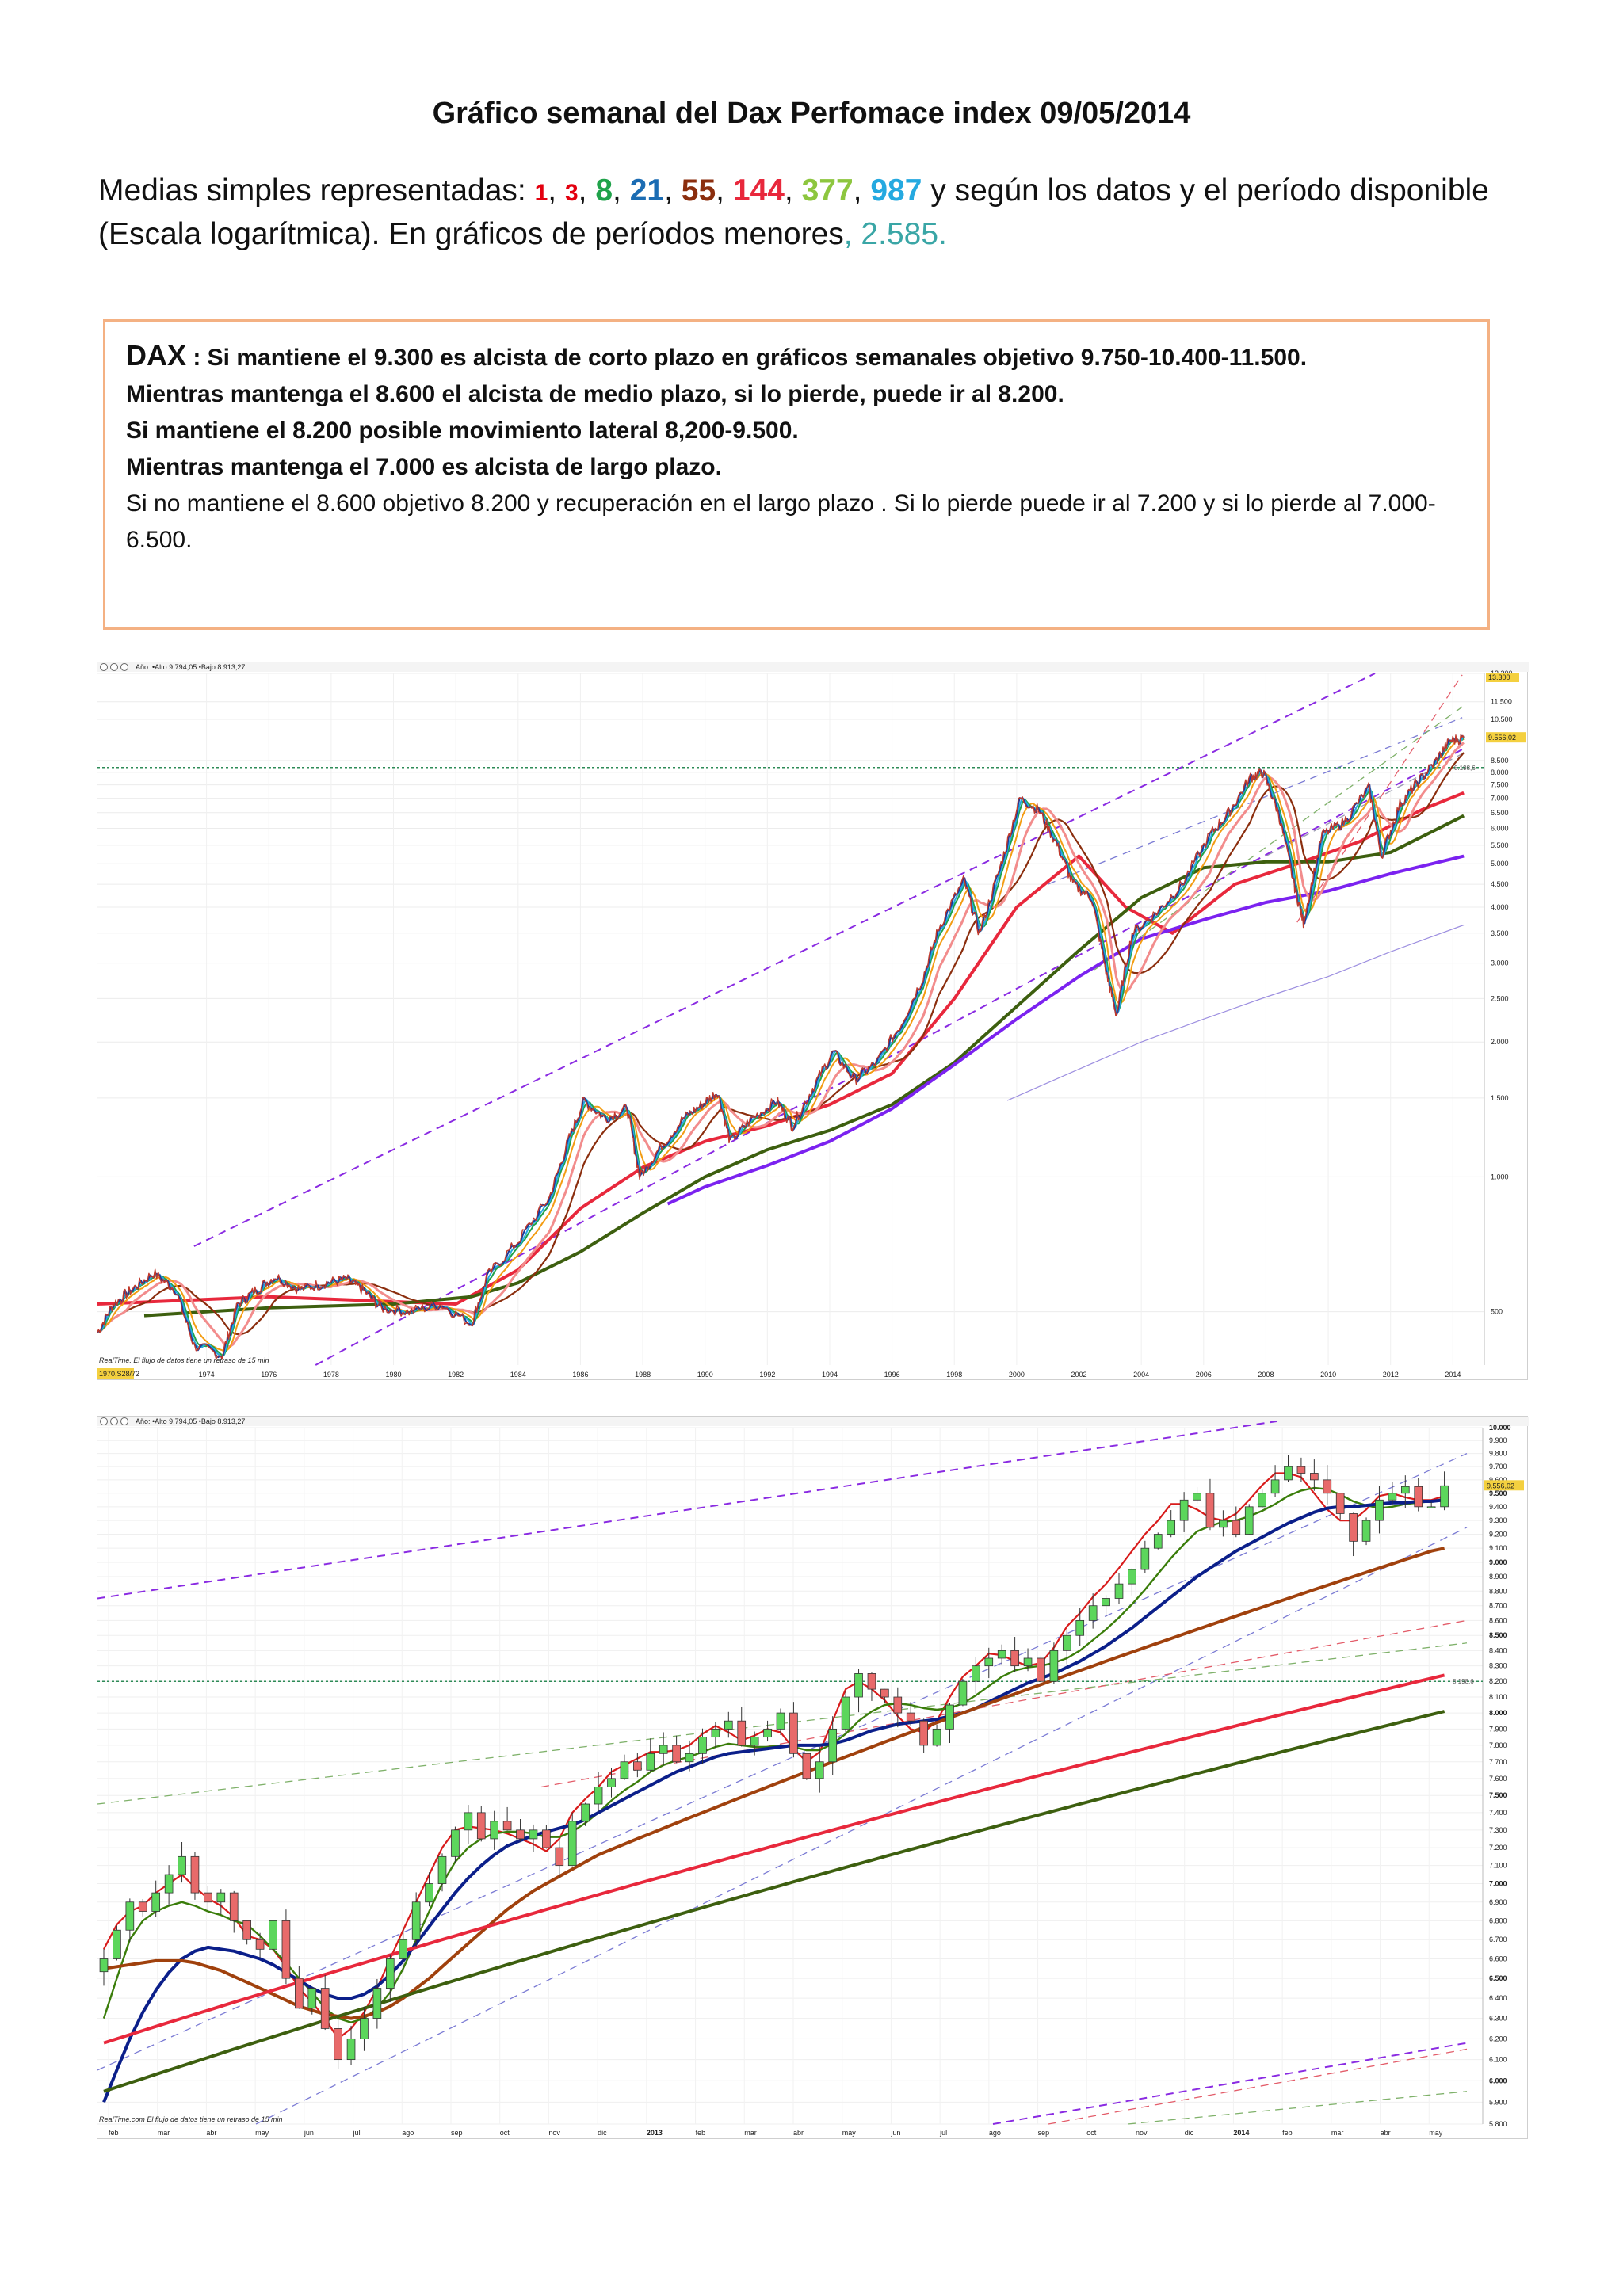 This screenshot has width=1623, height=2296. Describe the element at coordinates (580, 1375) in the screenshot. I see `x-tick-label: 1986` at that location.